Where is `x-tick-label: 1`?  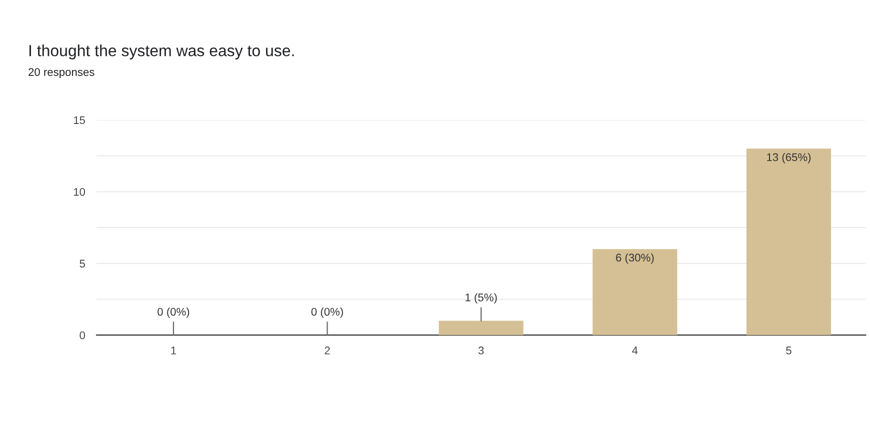 x-tick-label: 1 is located at coordinates (173, 350).